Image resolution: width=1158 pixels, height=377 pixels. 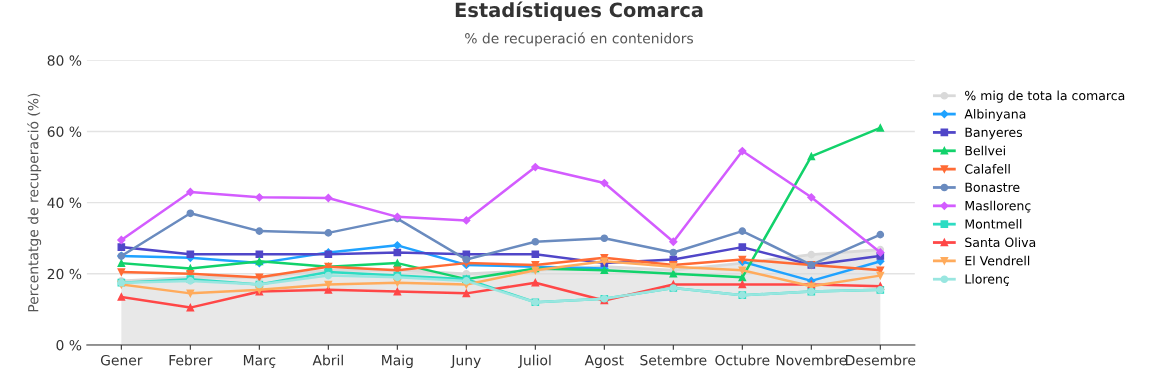 What do you see at coordinates (1000, 242) in the screenshot?
I see `legend-label: Santa Oliva` at bounding box center [1000, 242].